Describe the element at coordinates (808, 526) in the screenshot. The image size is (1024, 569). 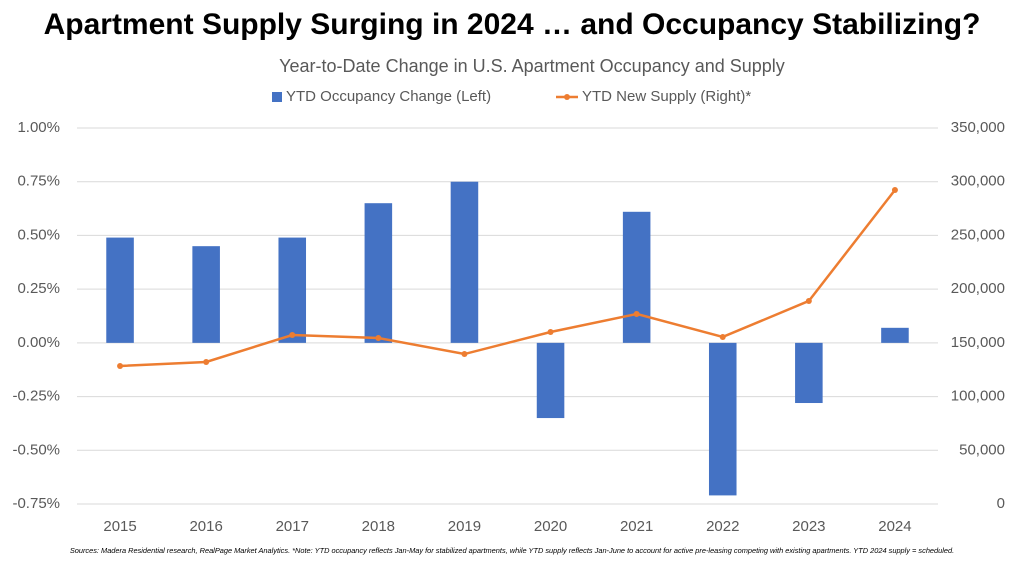
I see `x-tick-label: 2023` at that location.